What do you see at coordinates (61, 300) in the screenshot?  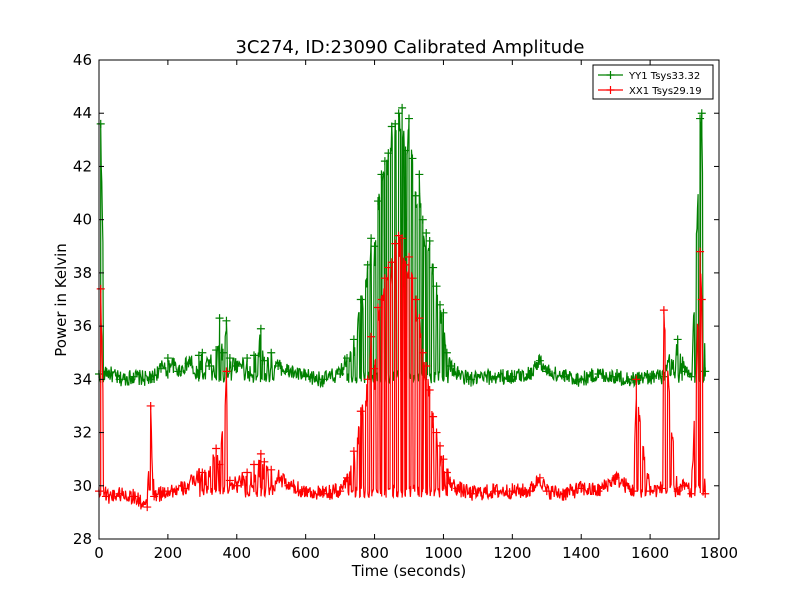 I see `y-axis-label: Power in Kelvin` at bounding box center [61, 300].